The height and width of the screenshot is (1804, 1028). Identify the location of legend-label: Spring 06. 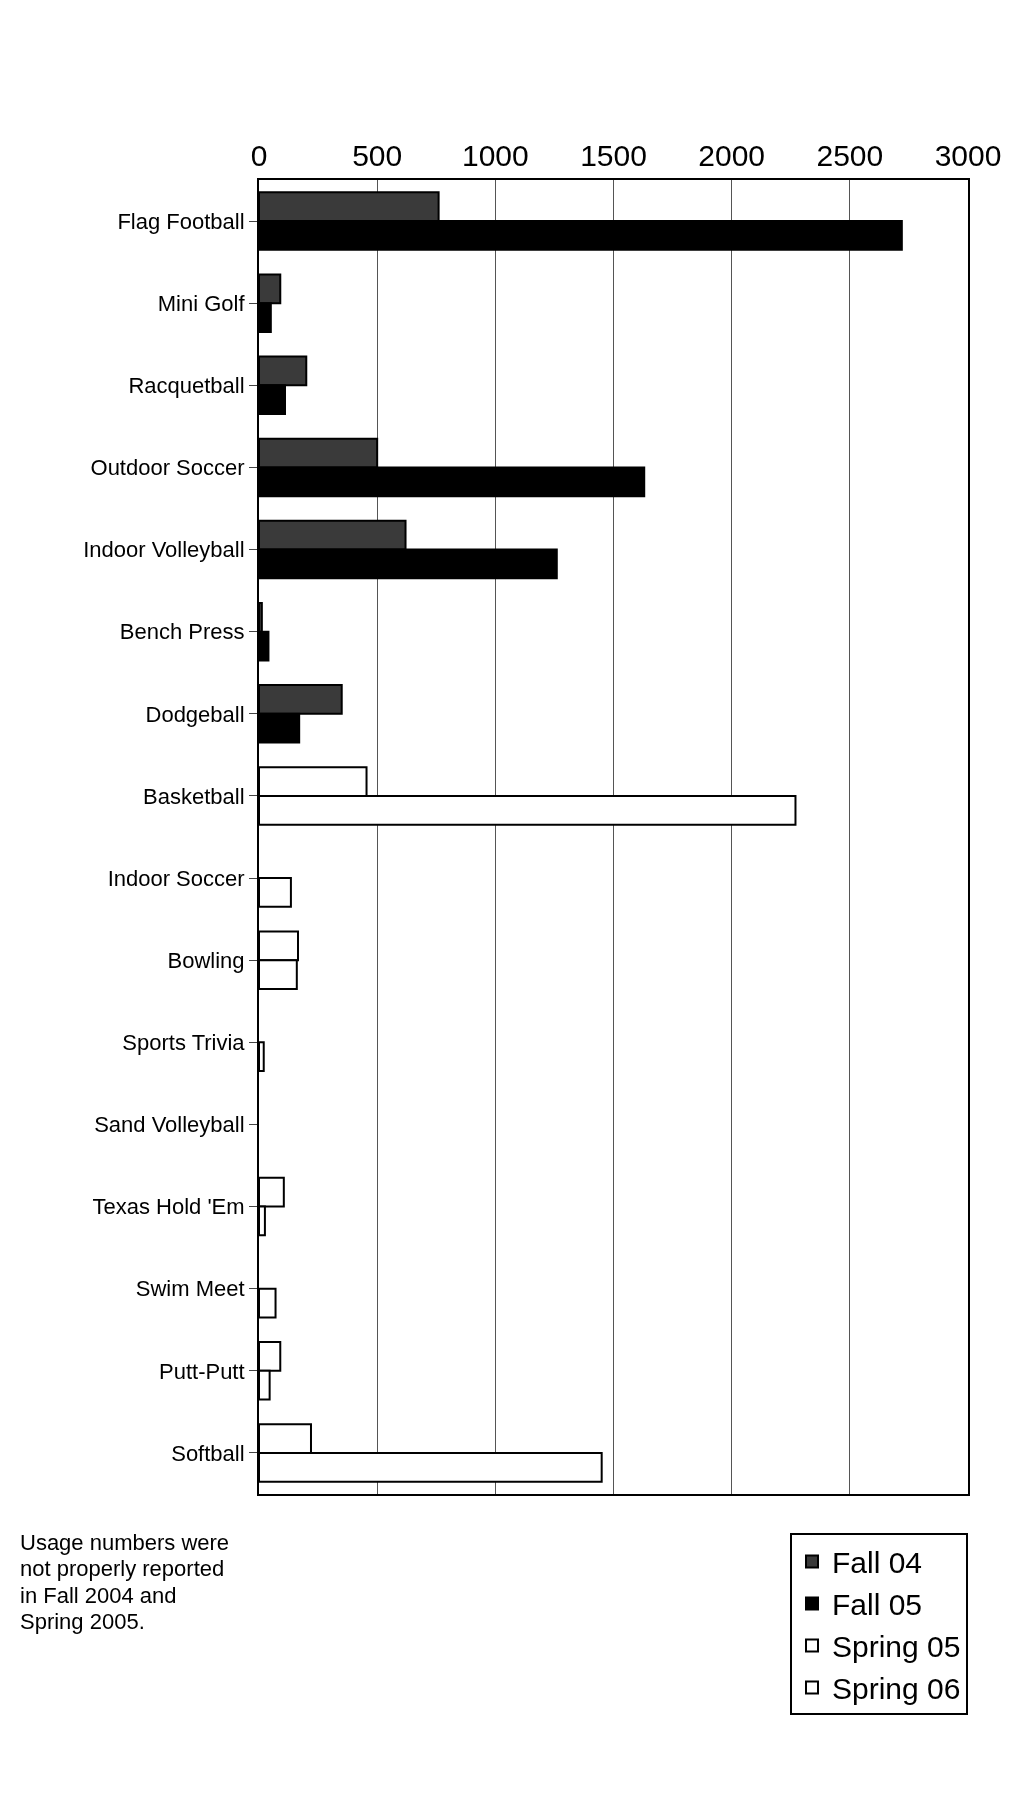
(896, 1689).